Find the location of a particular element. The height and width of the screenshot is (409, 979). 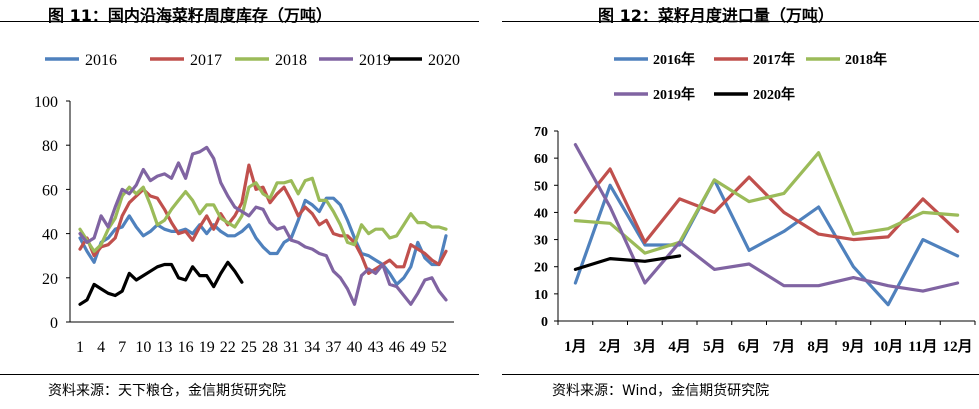

x-tick-label-1: 4 is located at coordinates (101, 347).